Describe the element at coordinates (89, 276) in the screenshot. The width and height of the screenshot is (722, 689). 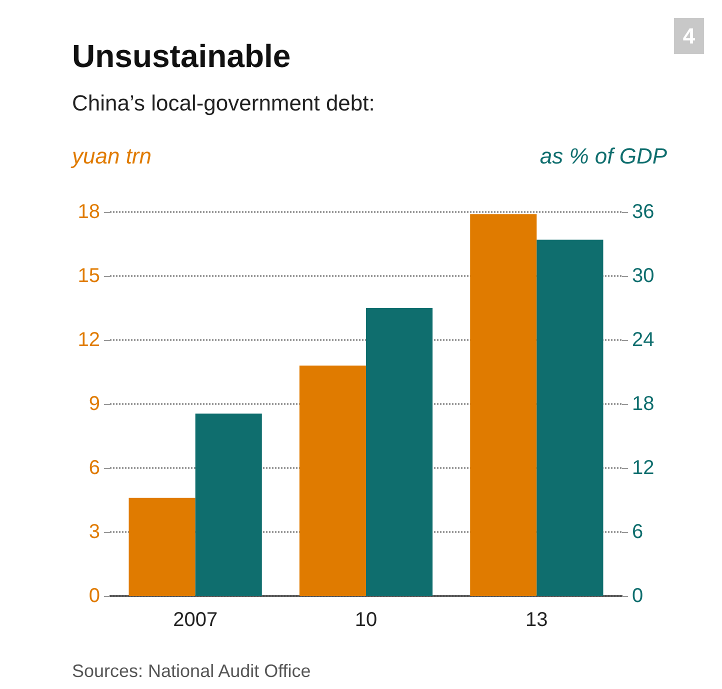
I see `y-tick-label: 15` at that location.